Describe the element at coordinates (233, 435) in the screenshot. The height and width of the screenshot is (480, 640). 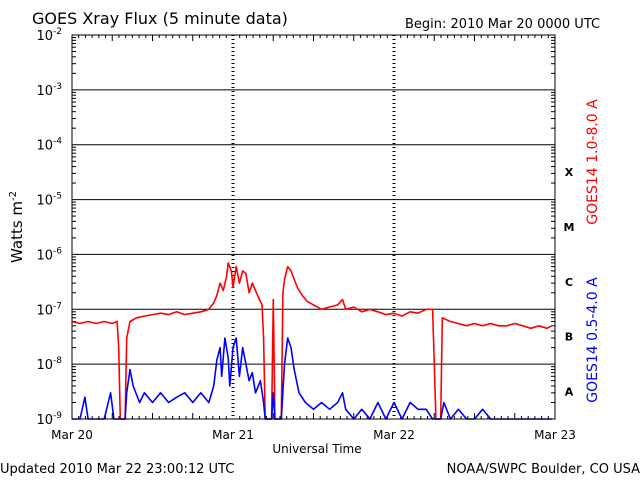
I see `x-tick-label: Mar 21` at that location.